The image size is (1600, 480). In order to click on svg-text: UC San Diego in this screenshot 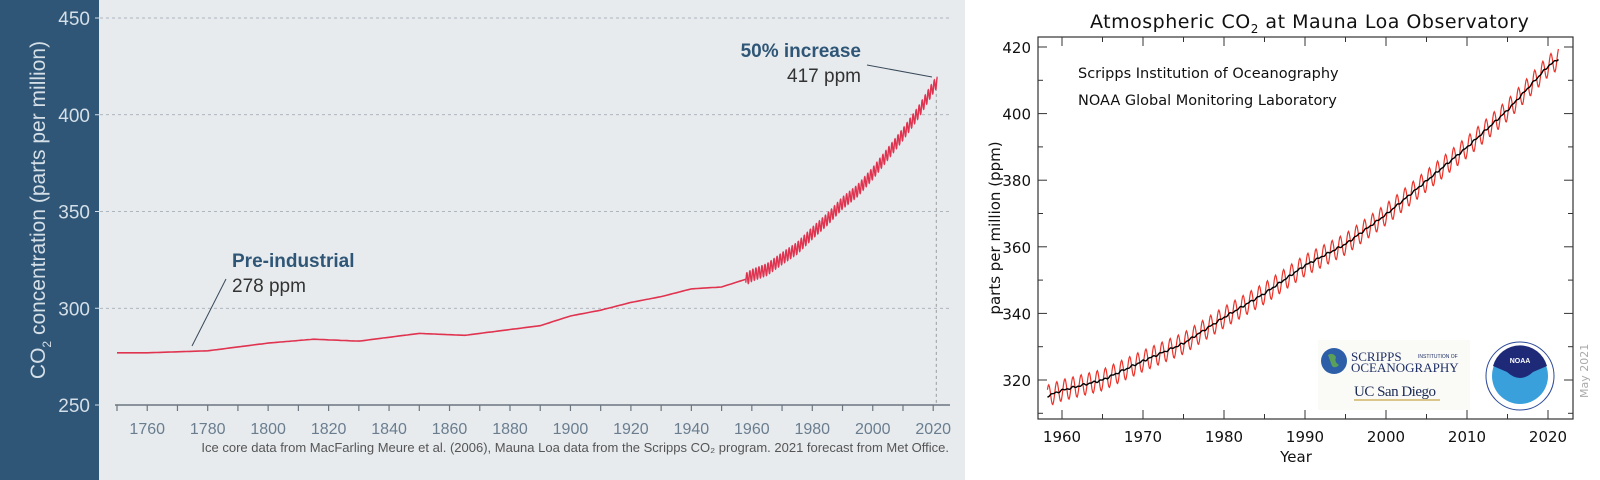, I will do `click(1395, 392)`.